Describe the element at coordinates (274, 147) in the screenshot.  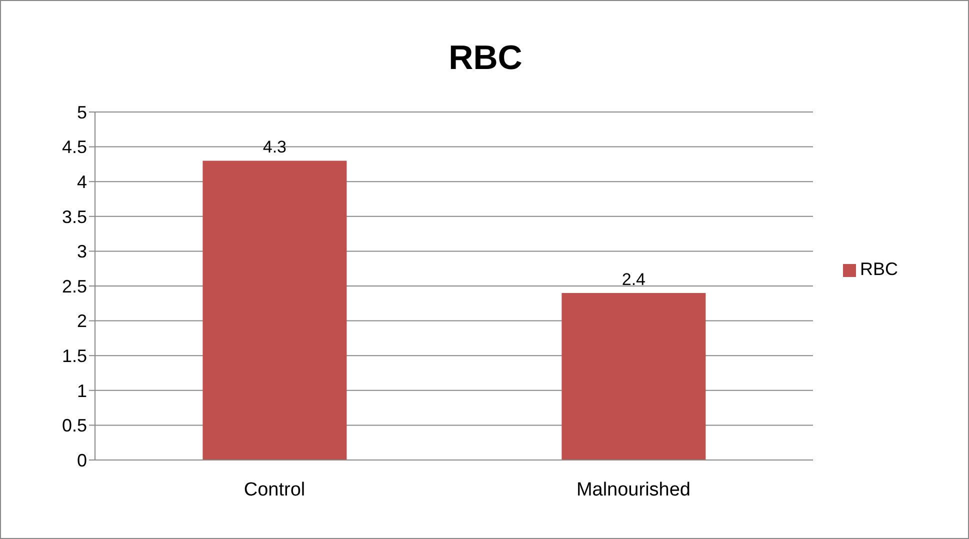
I see `data-label: 4.3` at that location.